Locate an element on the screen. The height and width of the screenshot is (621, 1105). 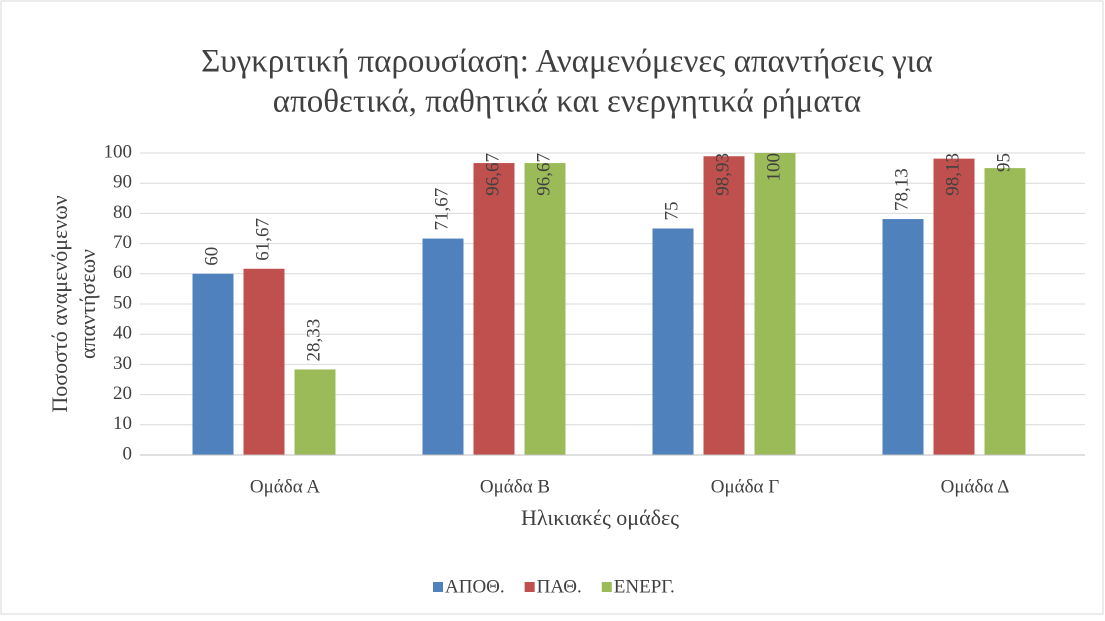
x-tick-label: Ομάδα Α is located at coordinates (285, 486).